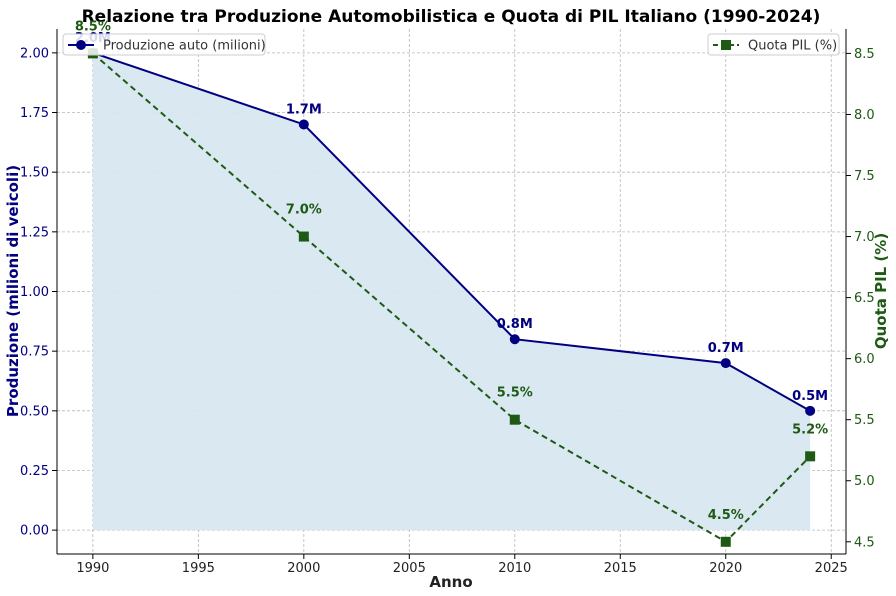 The image size is (896, 596). What do you see at coordinates (864, 54) in the screenshot?
I see `y-right-tick-label: 8.5` at bounding box center [864, 54].